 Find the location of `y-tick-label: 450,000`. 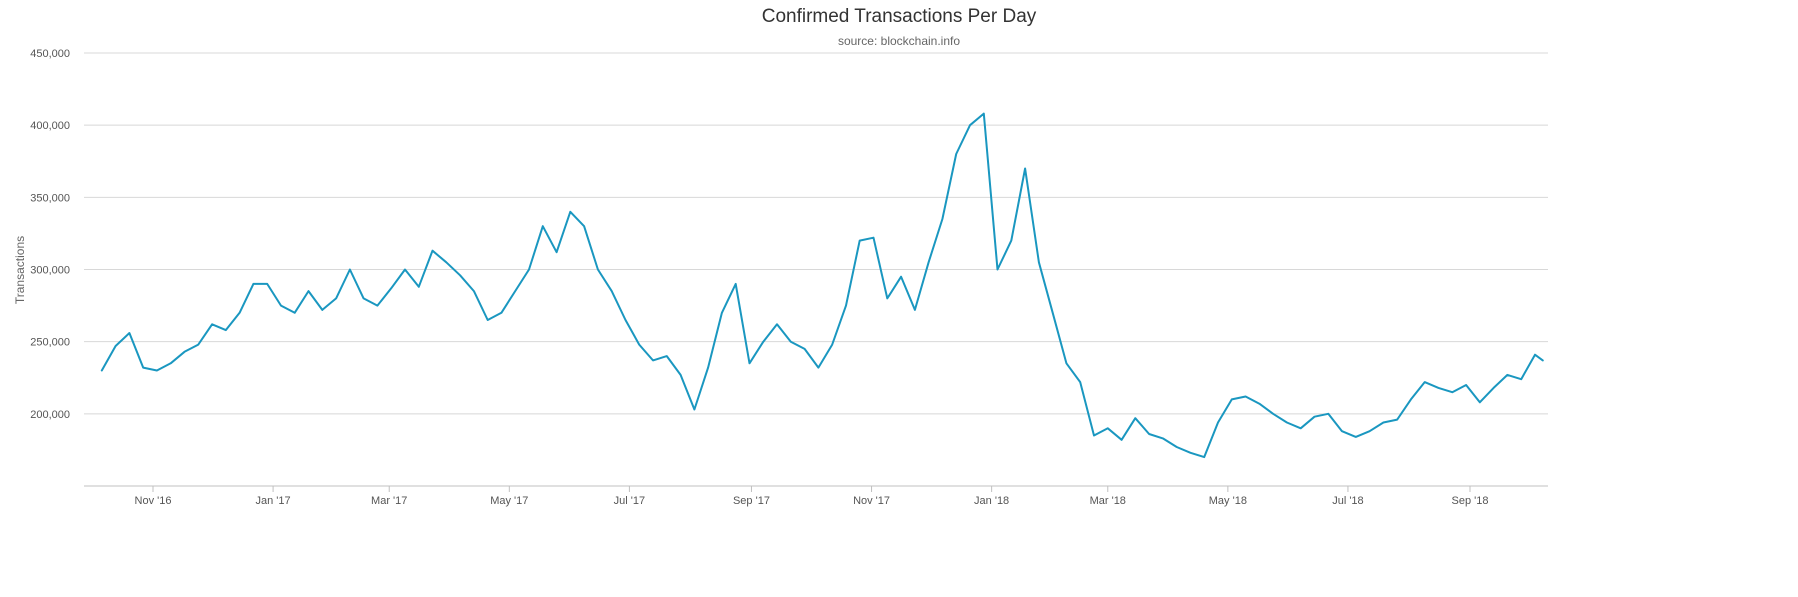

y-tick-label: 450,000 is located at coordinates (50, 54).